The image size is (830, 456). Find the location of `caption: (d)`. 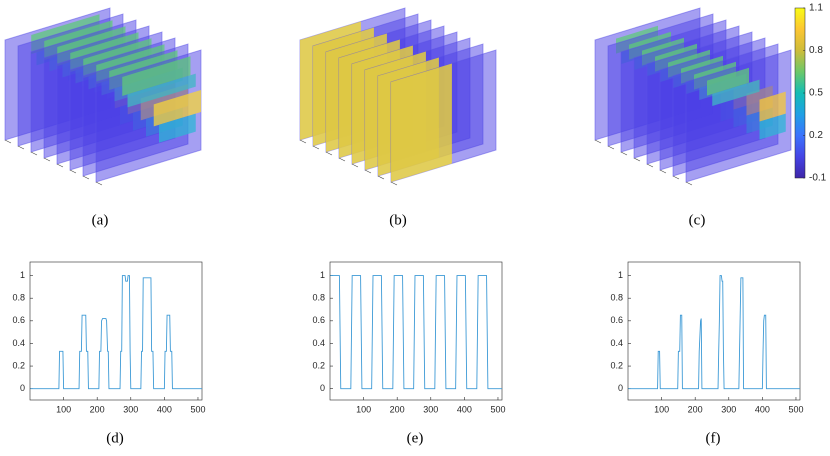

caption: (d) is located at coordinates (115, 438).